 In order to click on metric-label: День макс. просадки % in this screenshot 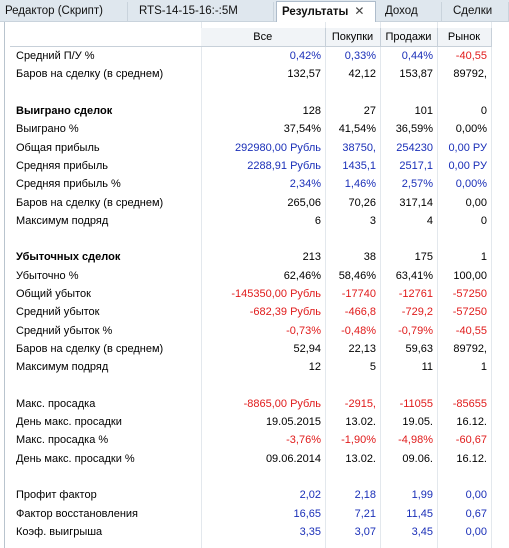, I will do `click(75, 458)`.